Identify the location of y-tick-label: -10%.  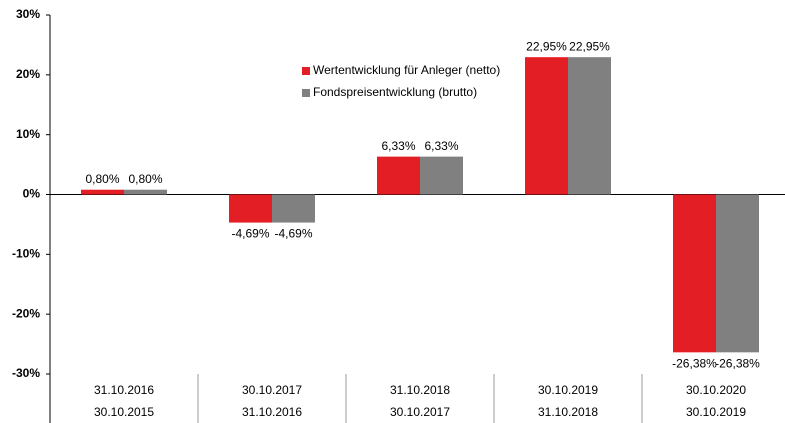
(26, 254).